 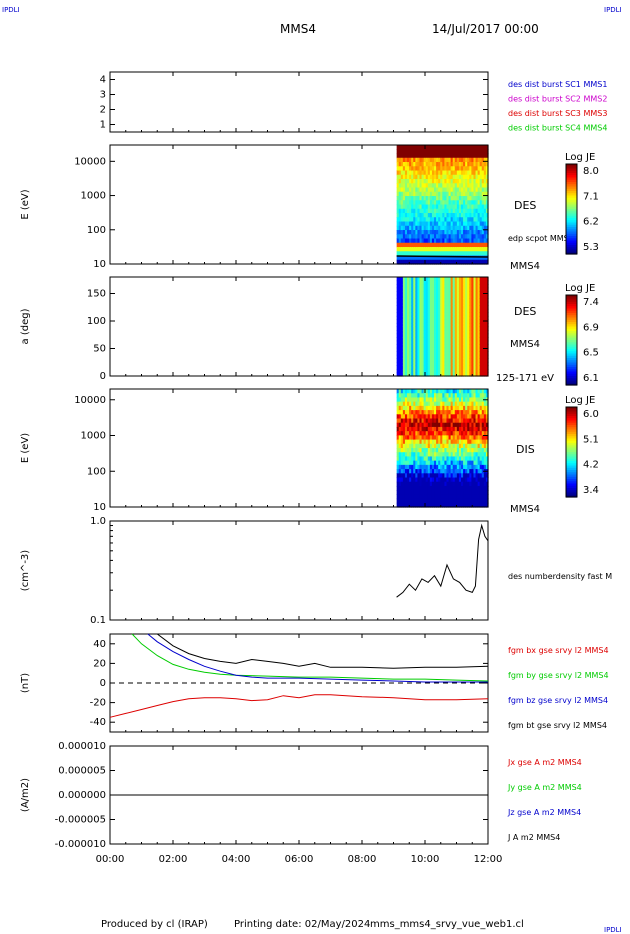 What do you see at coordinates (299, 570) in the screenshot?
I see `density-panel-frame` at bounding box center [299, 570].